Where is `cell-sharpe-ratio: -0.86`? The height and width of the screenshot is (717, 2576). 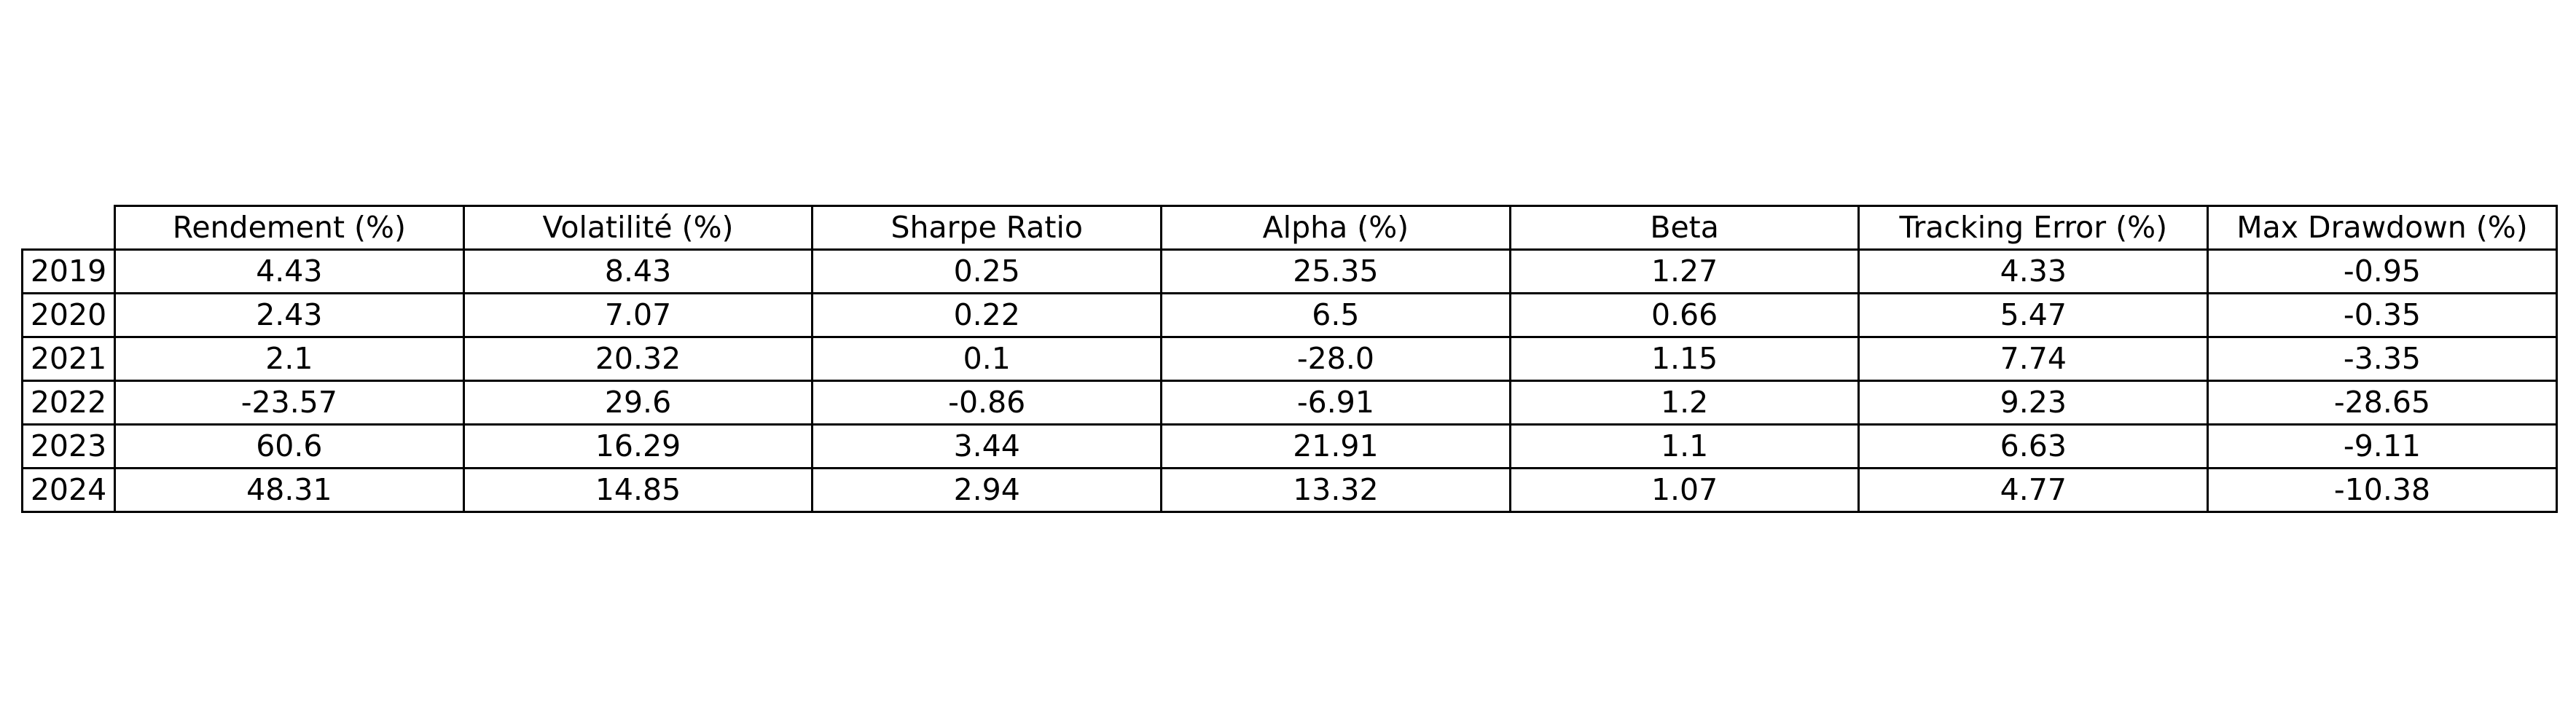
cell-sharpe-ratio: -0.86 is located at coordinates (987, 403).